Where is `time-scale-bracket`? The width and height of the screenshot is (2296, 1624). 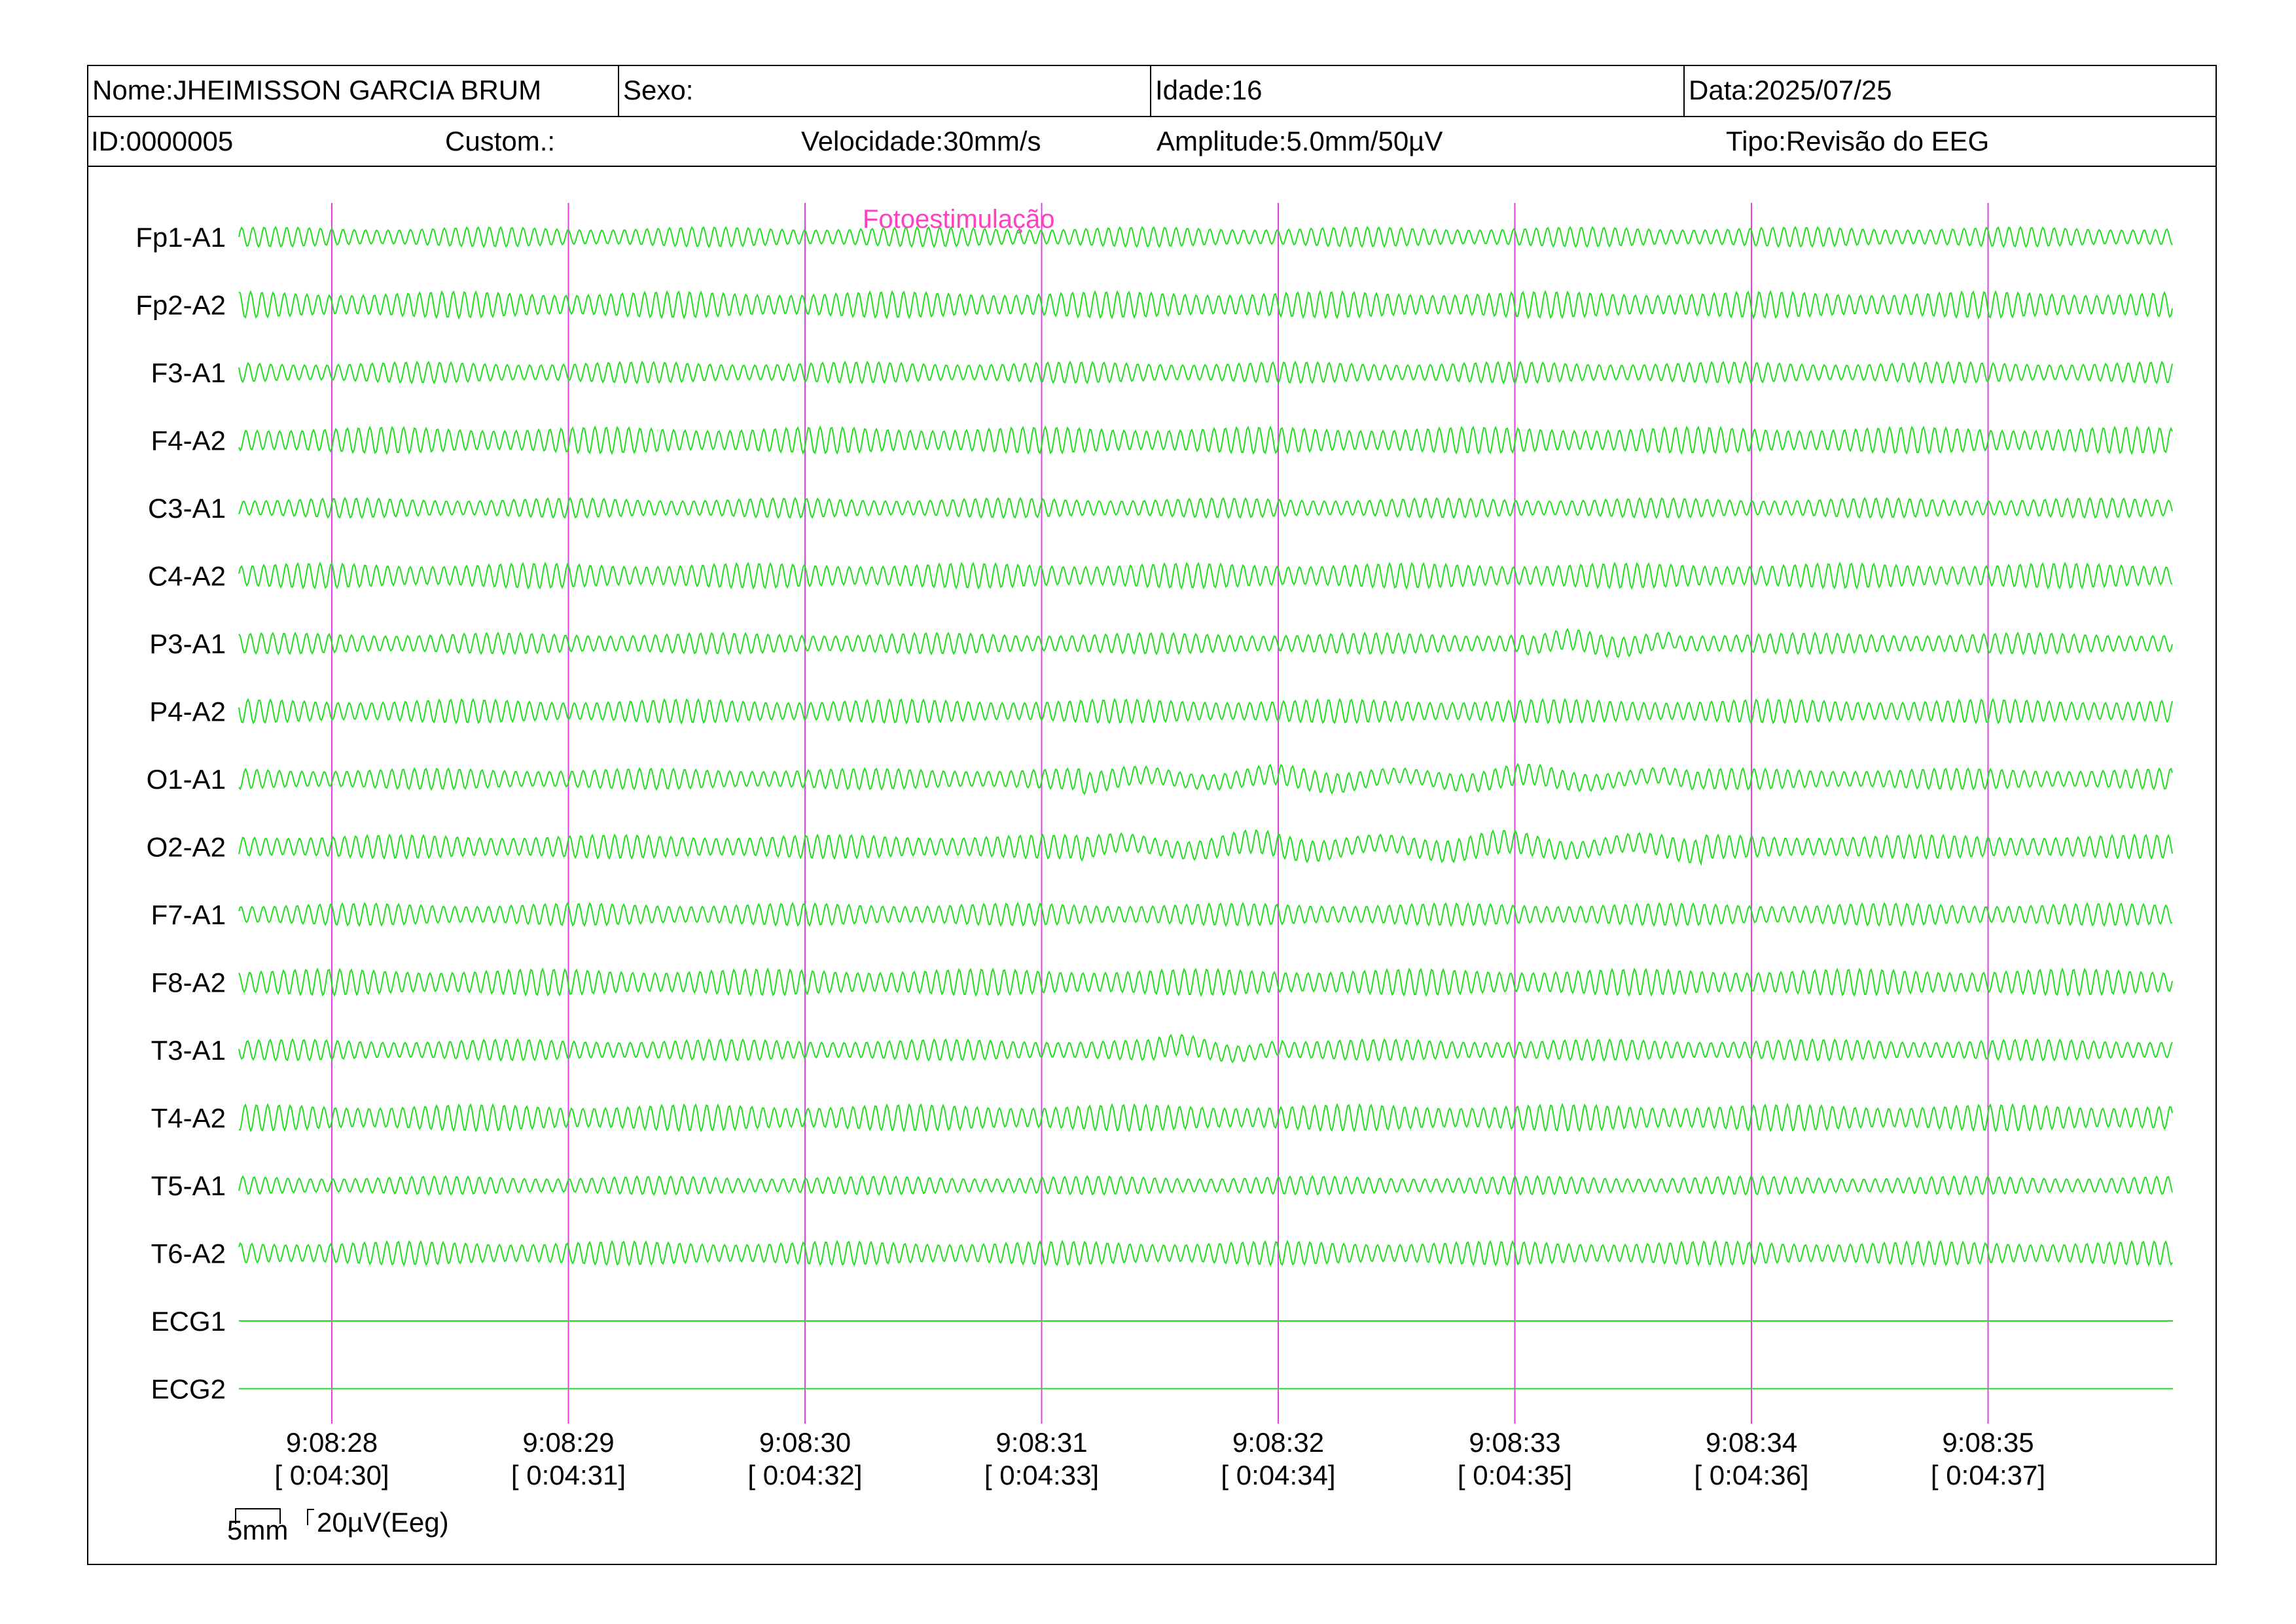
time-scale-bracket is located at coordinates (258, 1516).